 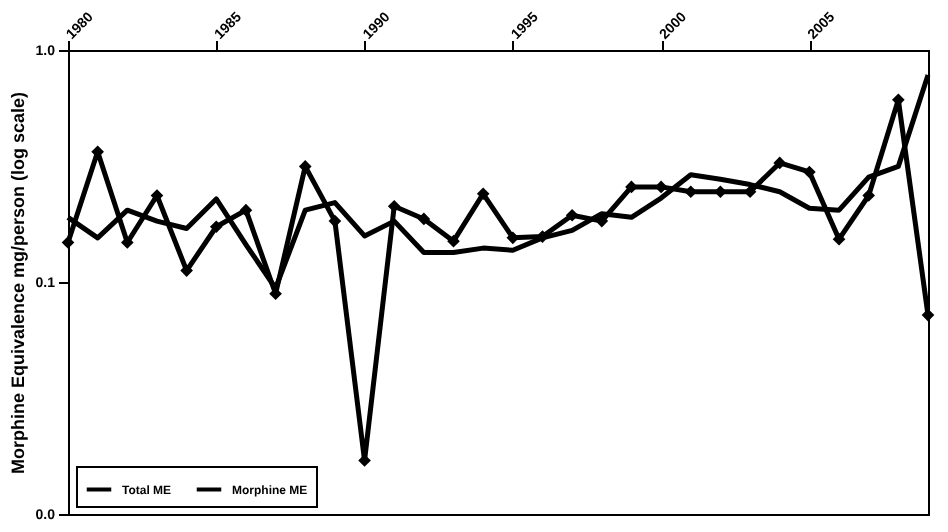 What do you see at coordinates (17, 283) in the screenshot?
I see `y-axis-title: Morphine Equivalence mg/person (log scale)` at bounding box center [17, 283].